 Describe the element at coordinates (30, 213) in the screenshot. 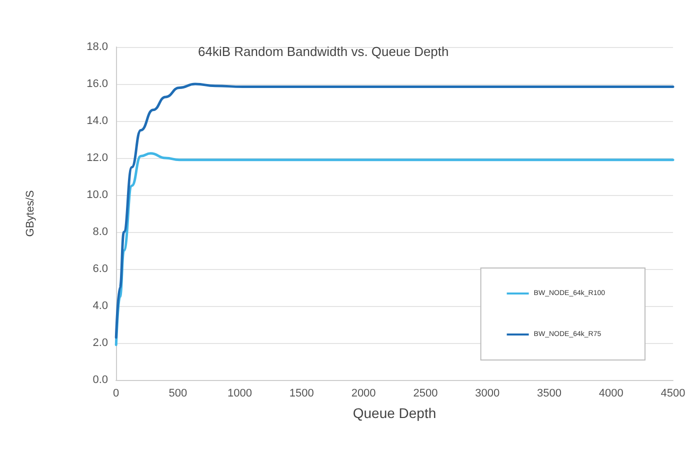

I see `y-axis-title: GBytes/S` at that location.